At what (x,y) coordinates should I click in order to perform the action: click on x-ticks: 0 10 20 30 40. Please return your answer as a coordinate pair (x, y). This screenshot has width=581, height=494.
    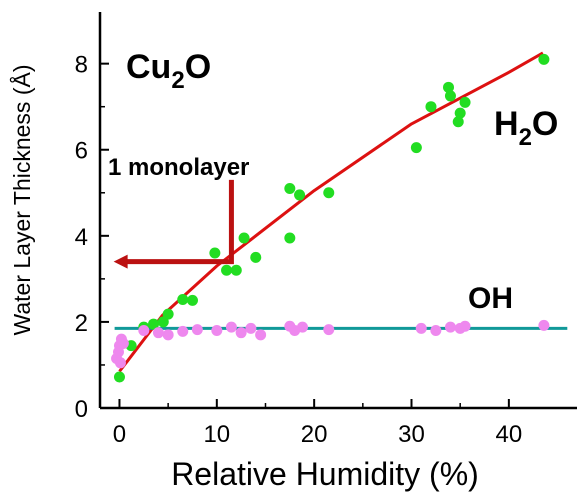
    Looking at the image, I should click on (317, 423).